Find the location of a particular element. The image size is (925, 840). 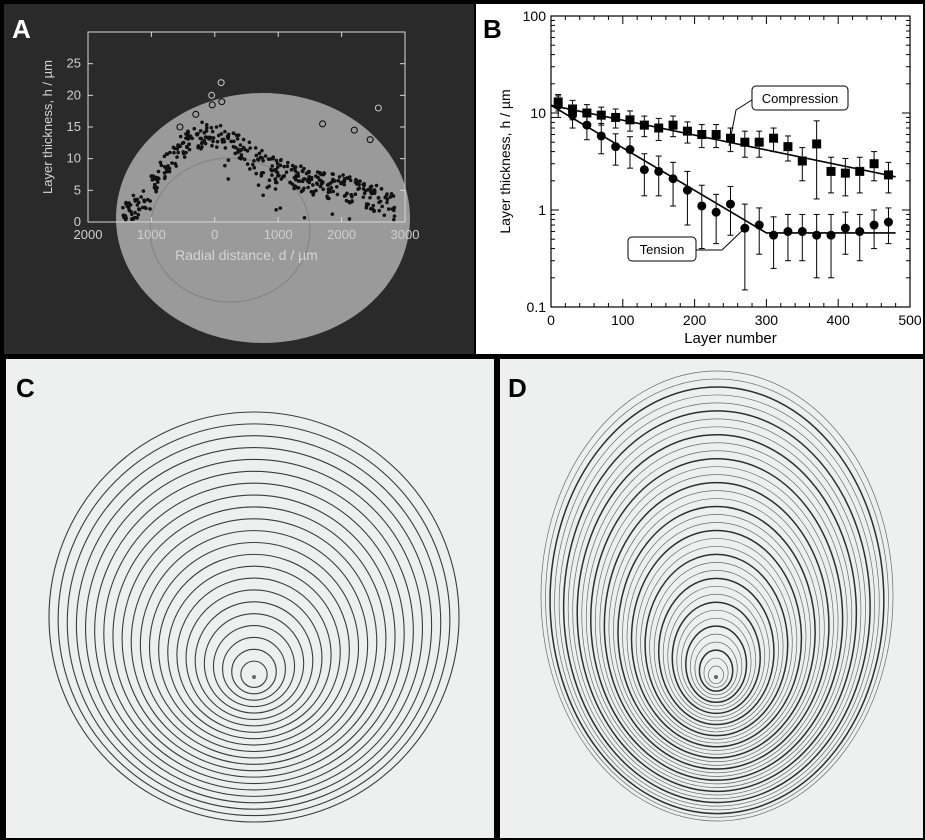

panel-d-letter: D is located at coordinates (517, 388).